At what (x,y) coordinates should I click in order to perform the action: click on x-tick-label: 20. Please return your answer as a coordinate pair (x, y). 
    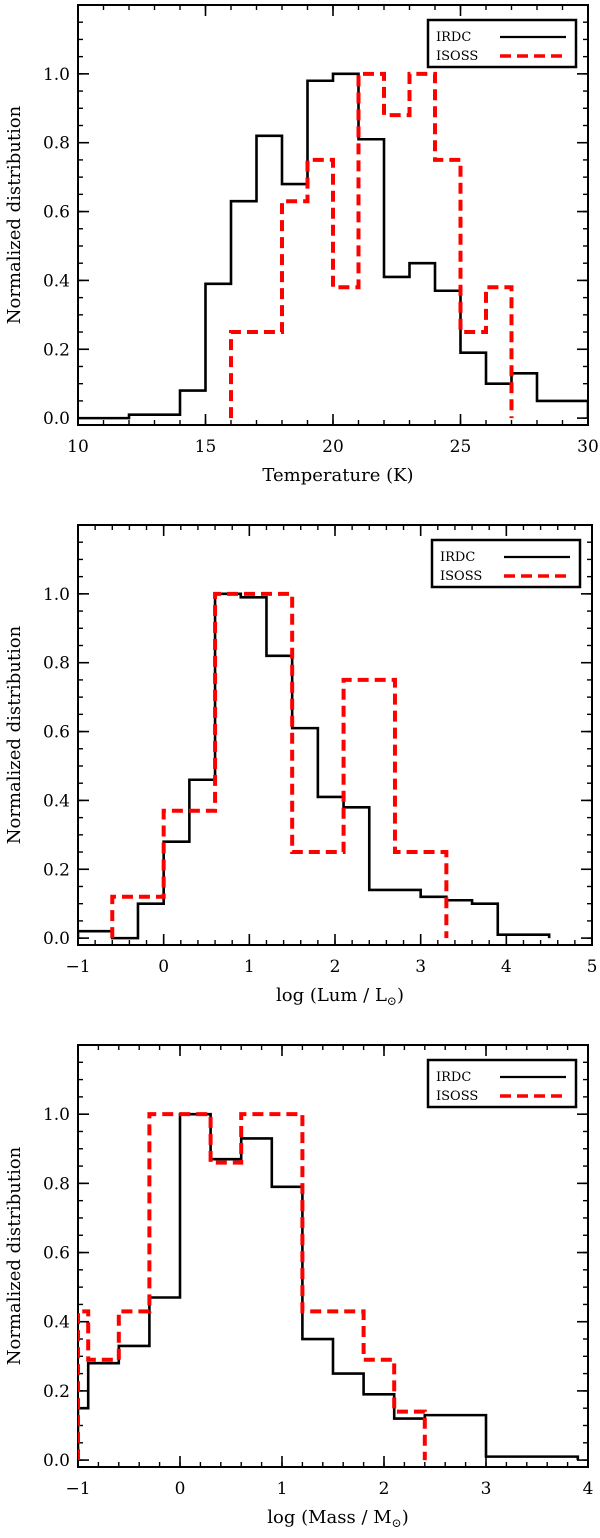
    Looking at the image, I should click on (333, 447).